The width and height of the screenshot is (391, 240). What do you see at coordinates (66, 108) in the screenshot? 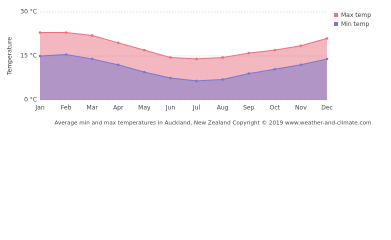
I see `x-tick-label: Feb` at bounding box center [66, 108].